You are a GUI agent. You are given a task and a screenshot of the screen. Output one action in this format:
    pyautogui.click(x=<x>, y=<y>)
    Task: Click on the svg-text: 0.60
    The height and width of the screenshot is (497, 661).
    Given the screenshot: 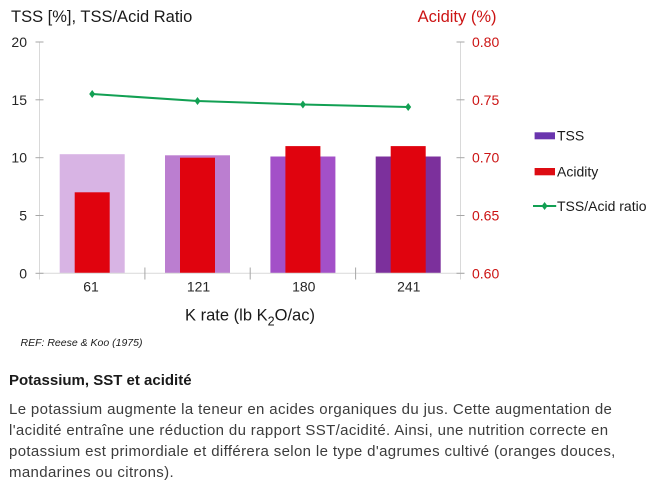 What is the action you would take?
    pyautogui.click(x=485, y=273)
    